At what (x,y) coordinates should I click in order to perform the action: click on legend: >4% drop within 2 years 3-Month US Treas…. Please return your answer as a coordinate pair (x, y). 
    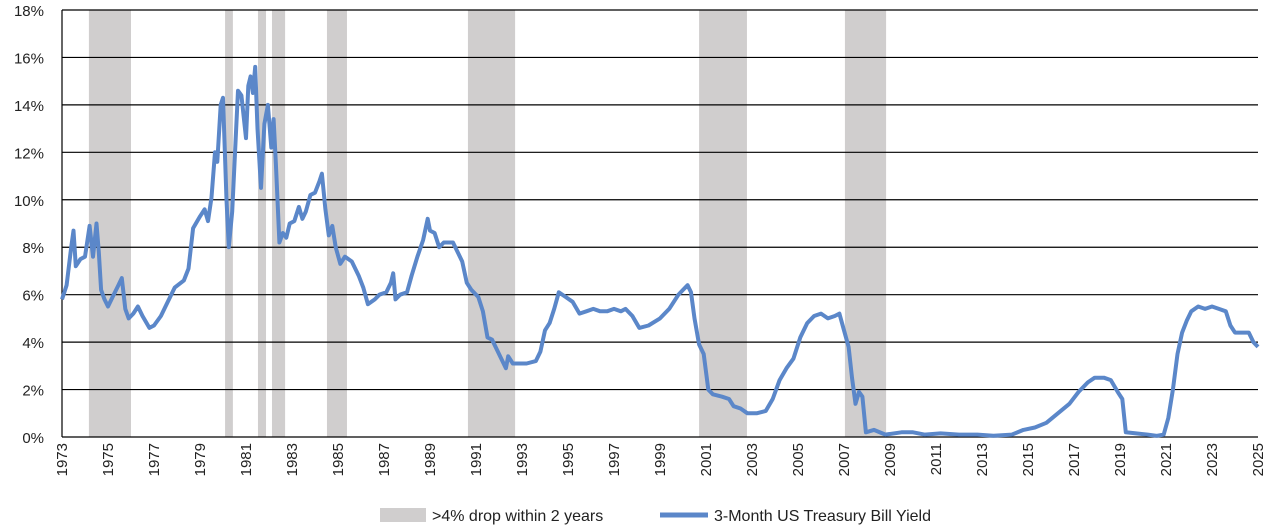
    Looking at the image, I should click on (655, 516).